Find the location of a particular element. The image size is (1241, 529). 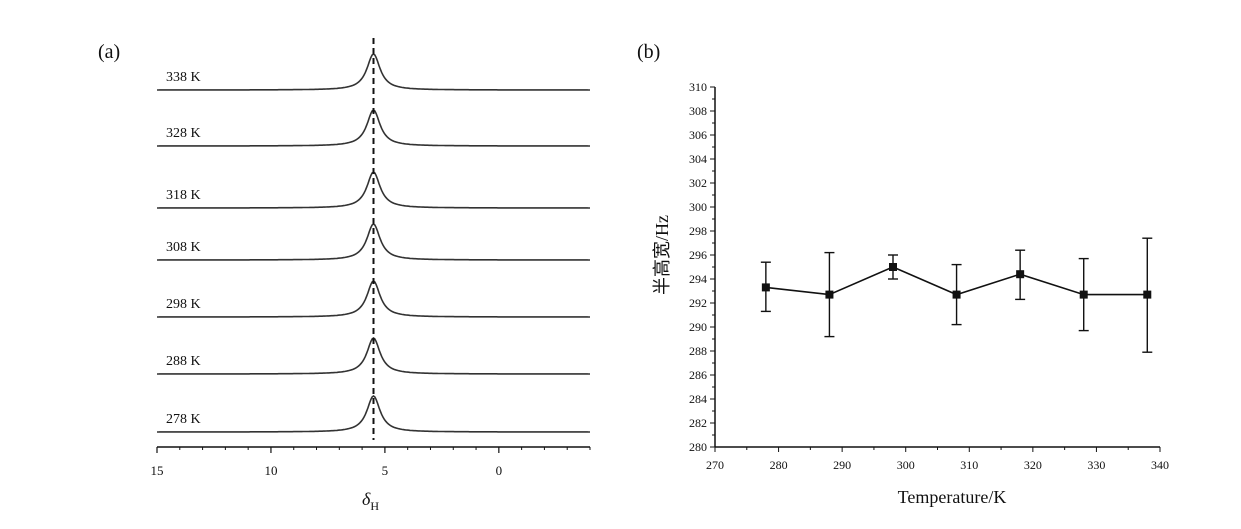

x-tick-label: 290 is located at coordinates (842, 465).